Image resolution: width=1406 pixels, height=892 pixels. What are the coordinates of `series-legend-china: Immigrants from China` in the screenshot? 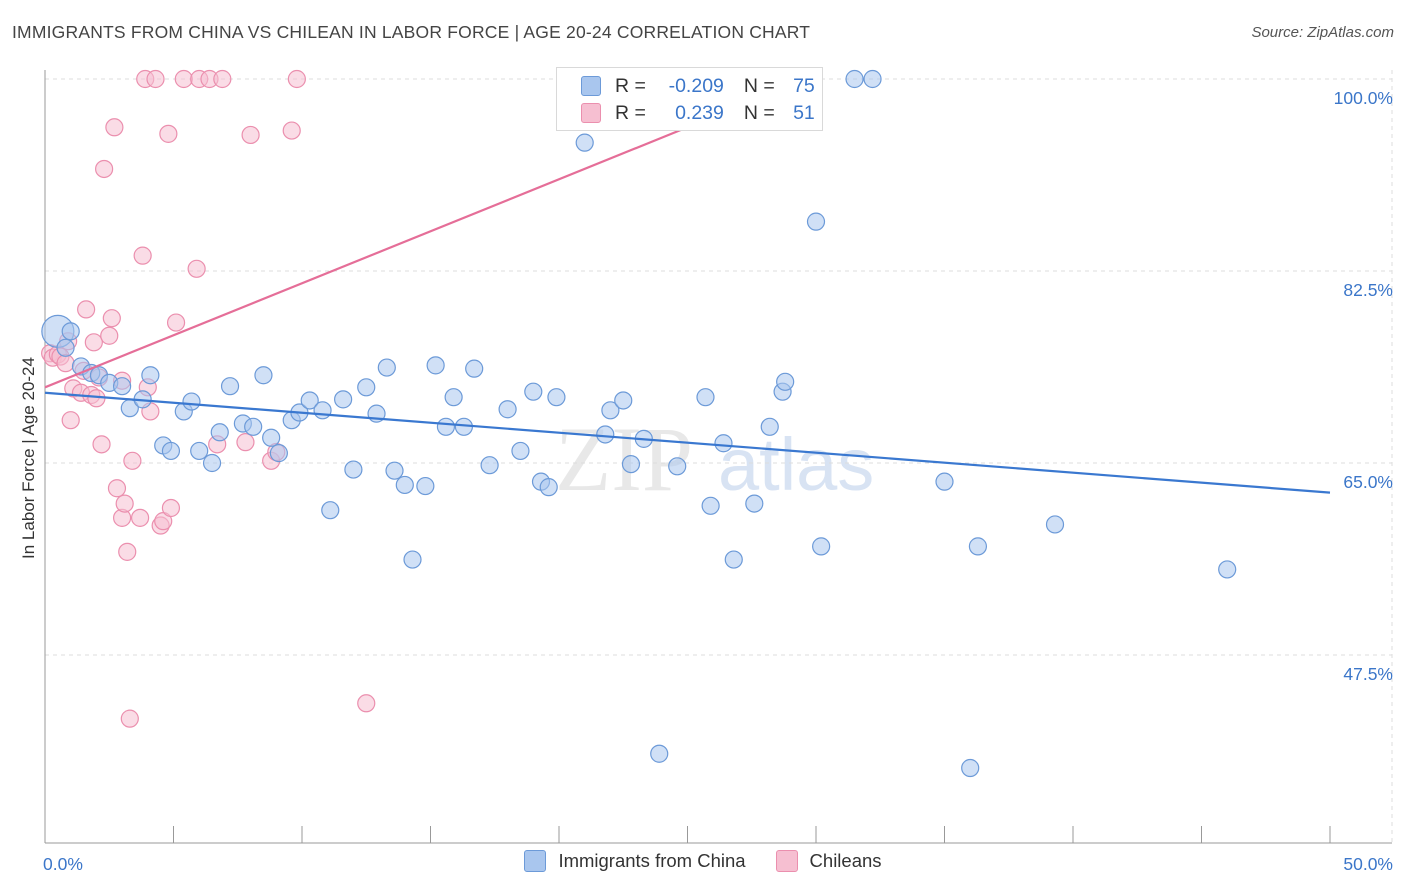 It's located at (635, 861).